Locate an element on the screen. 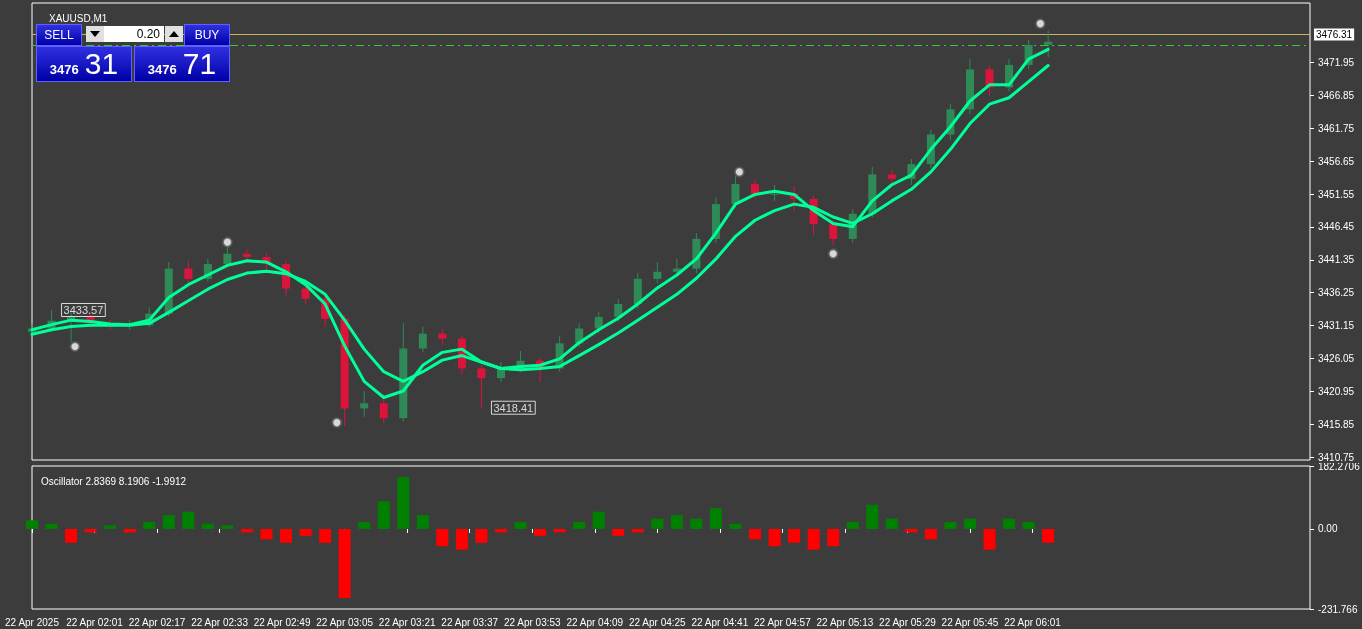  annotation: 31 is located at coordinates (101, 63).